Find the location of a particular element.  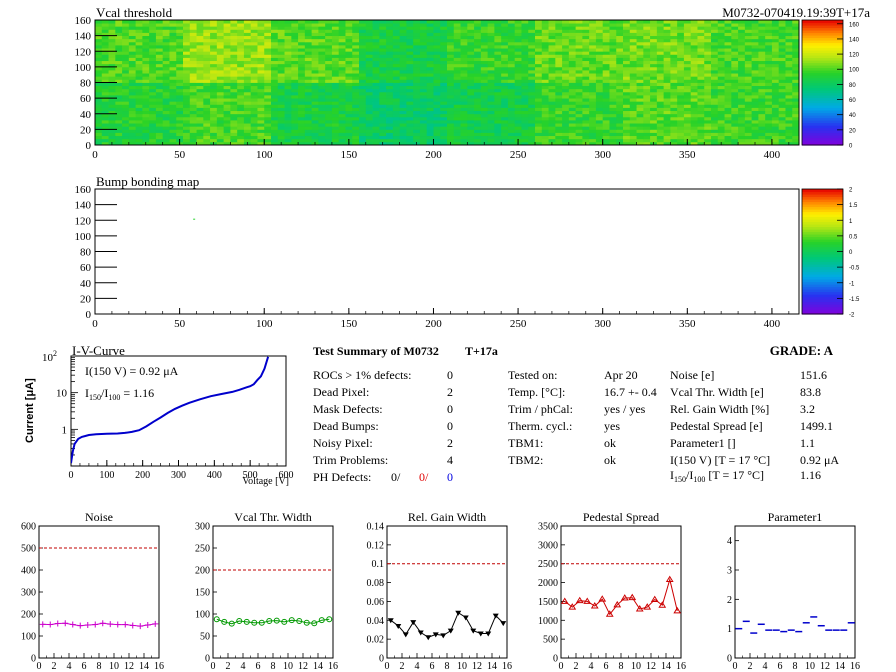

small-x-tick-label: 14 is located at coordinates (666, 666).